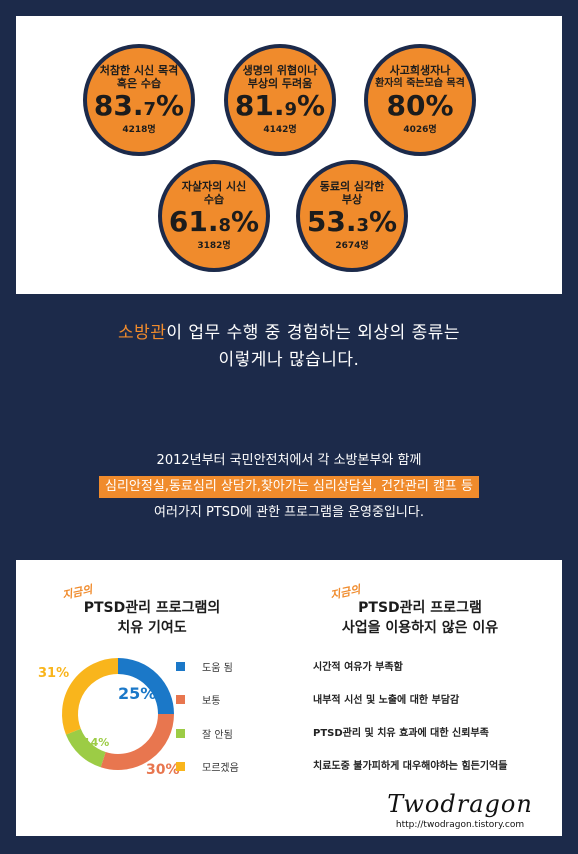  What do you see at coordinates (420, 83) in the screenshot?
I see `stat-label: 환자의 죽는모습 목격` at bounding box center [420, 83].